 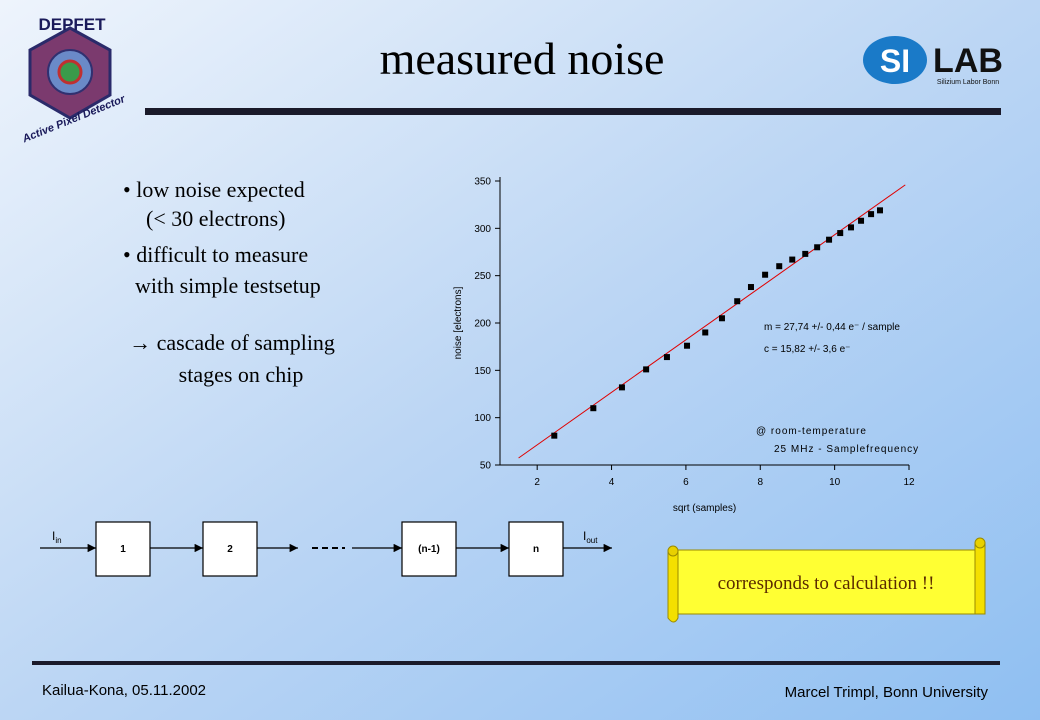 I want to click on x-tick-label: 8, so click(x=760, y=482).